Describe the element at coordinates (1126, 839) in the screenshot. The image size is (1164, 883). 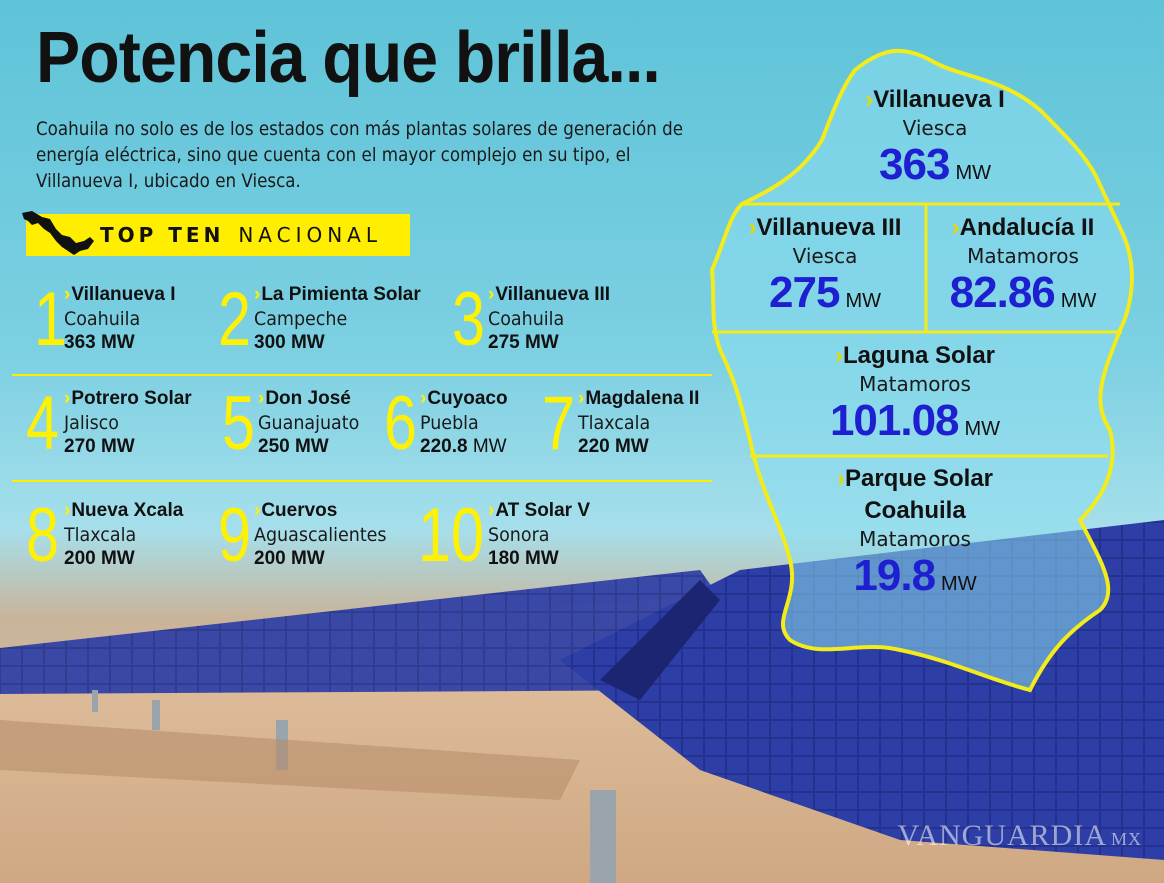
I see `watermark-suffix: MX` at that location.